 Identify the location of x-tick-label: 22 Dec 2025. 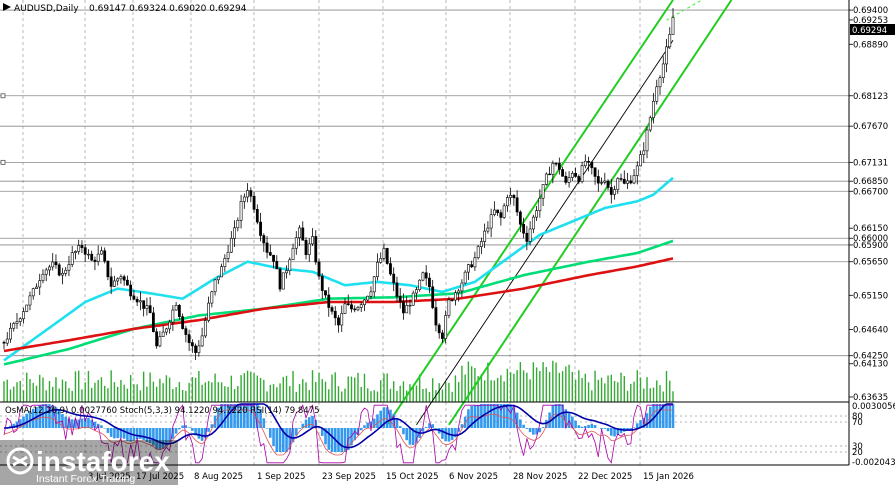
(605, 477).